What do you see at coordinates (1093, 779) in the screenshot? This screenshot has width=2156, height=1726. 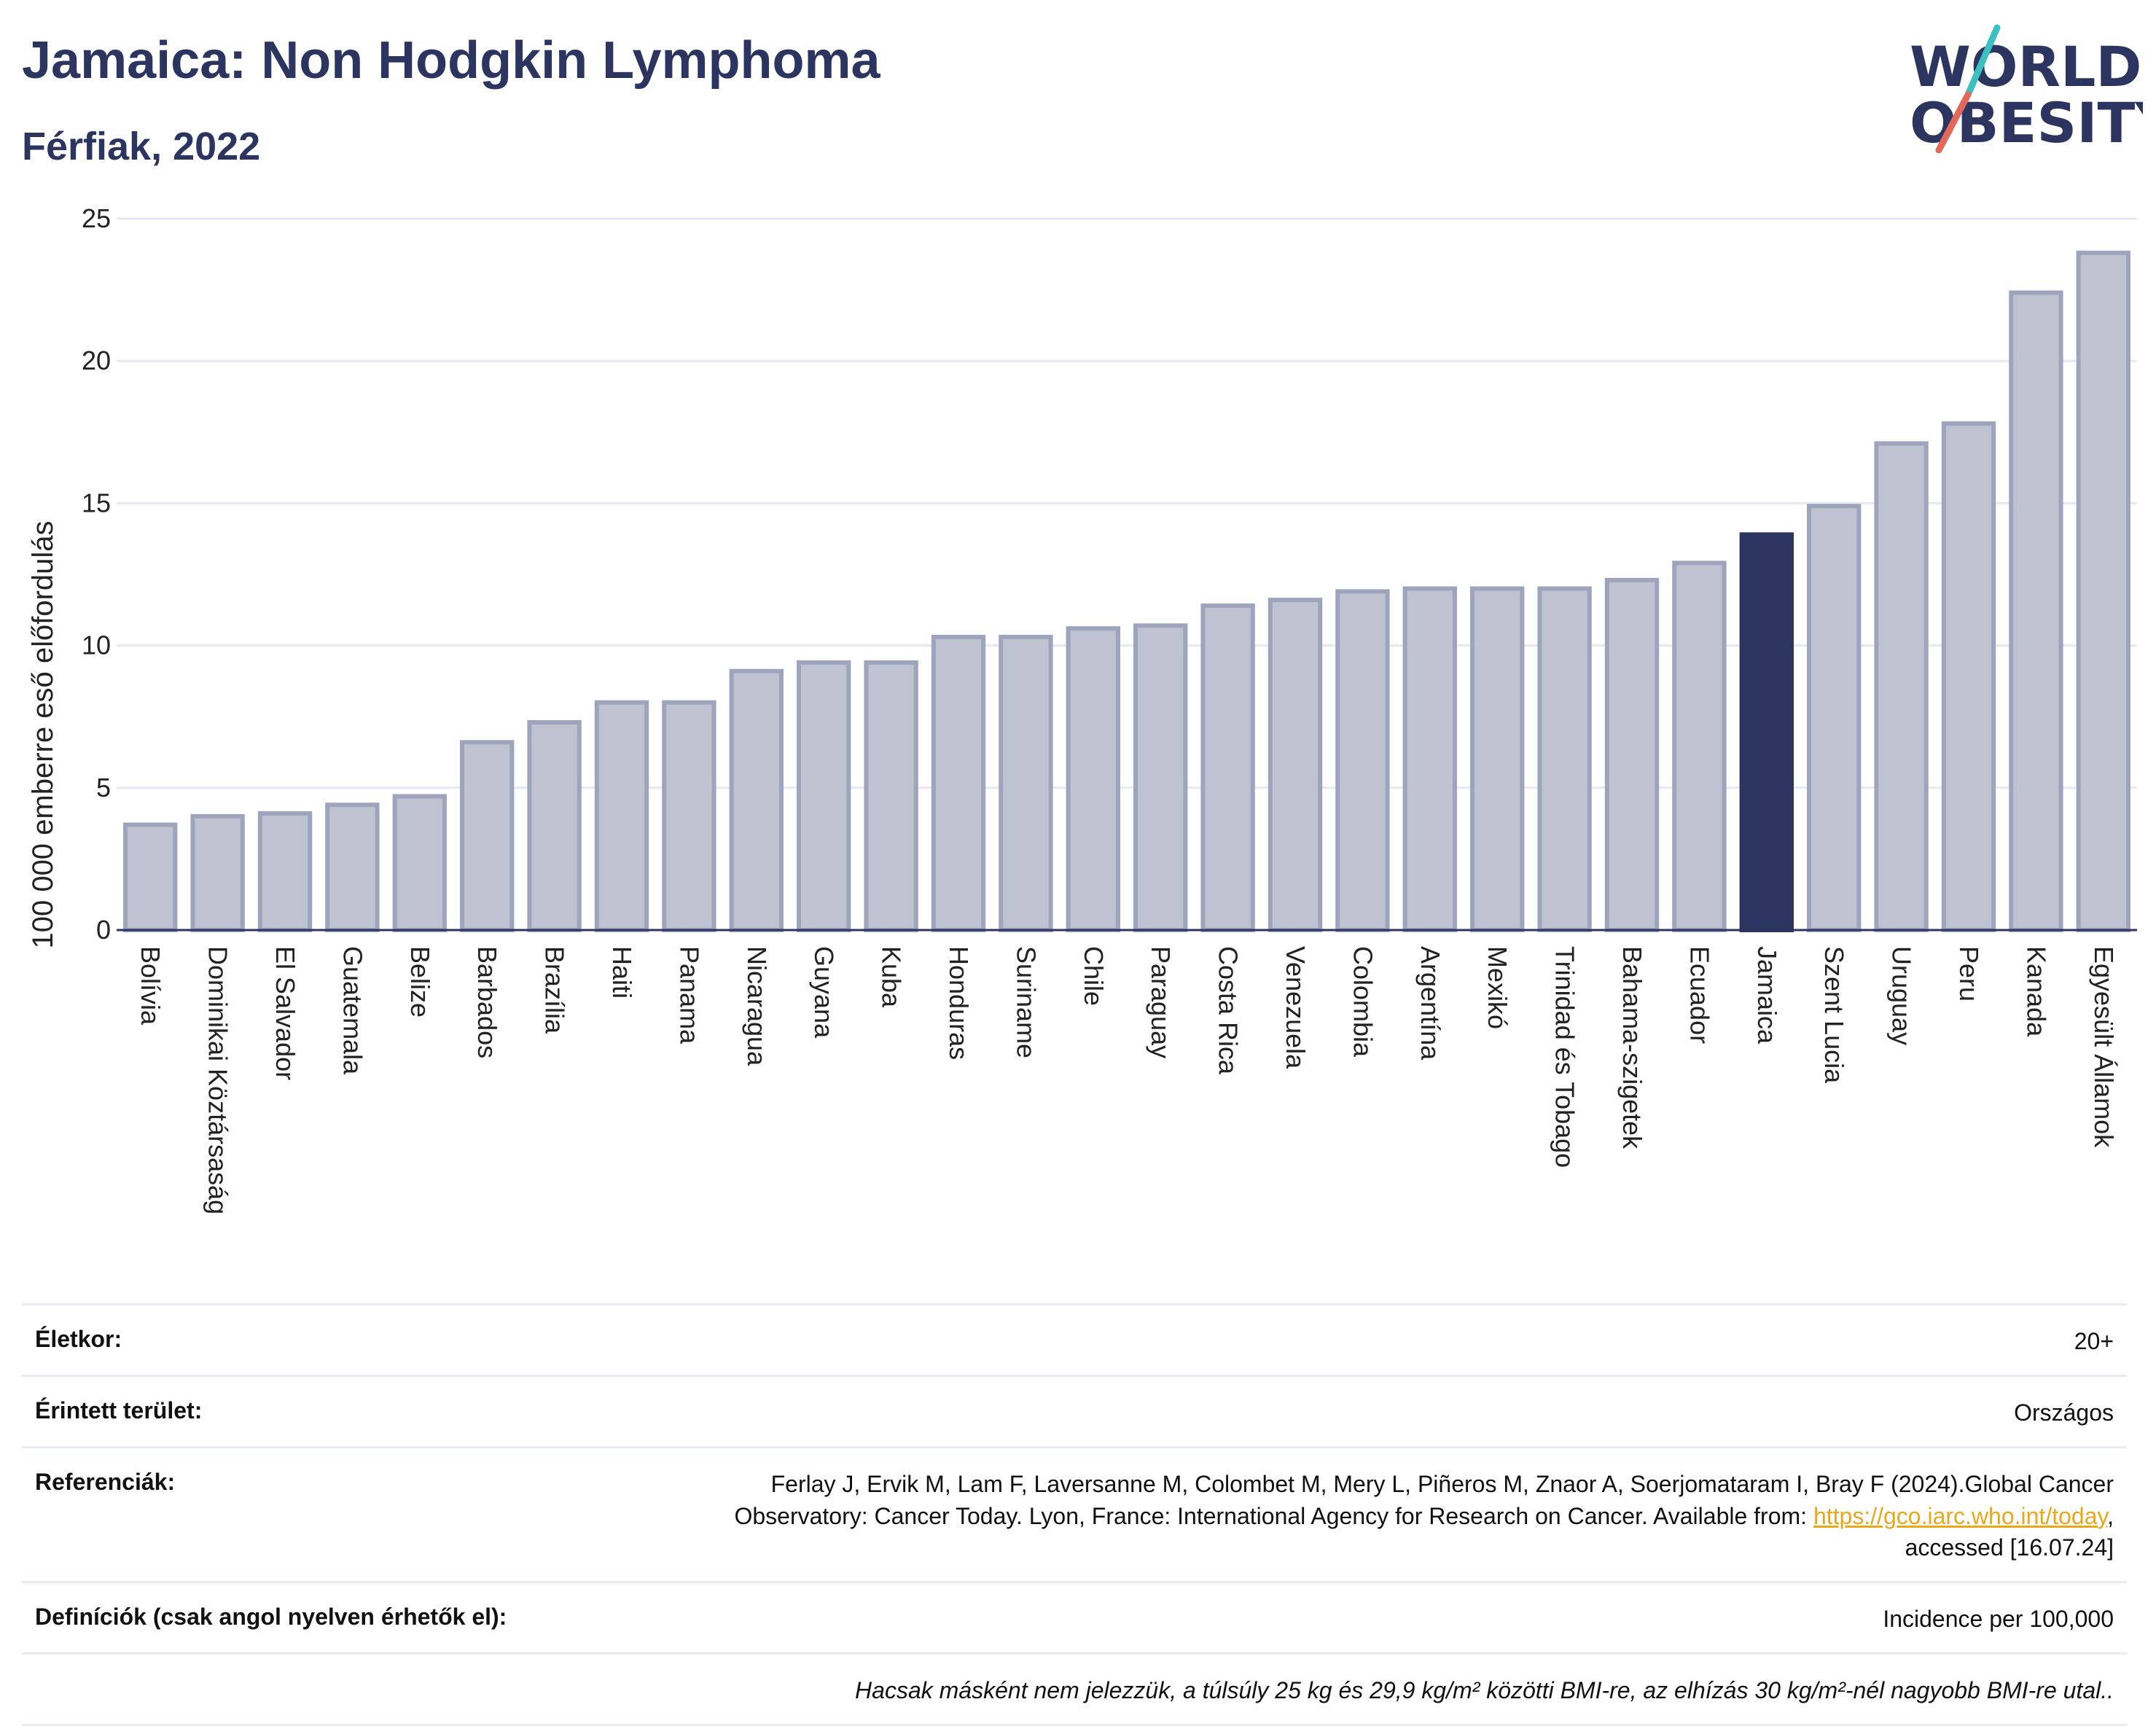 I see `bar-chile` at bounding box center [1093, 779].